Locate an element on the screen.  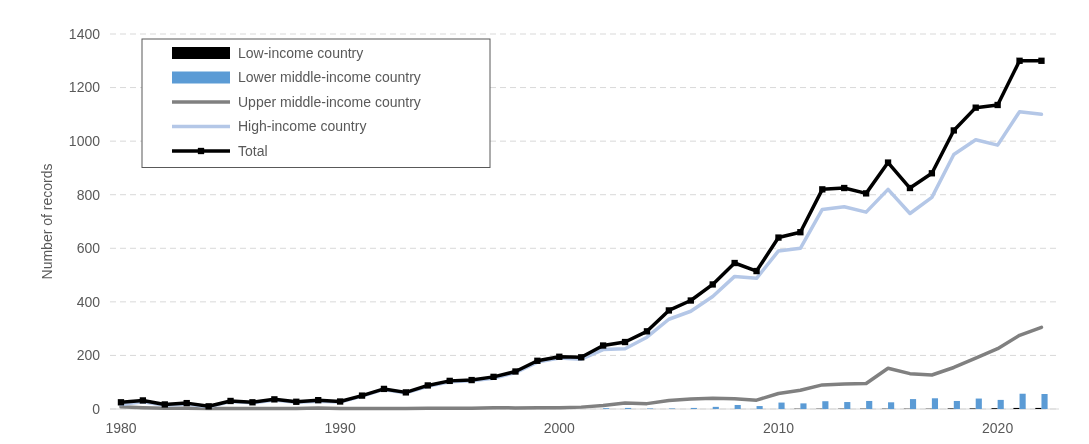
legend-label: Total is located at coordinates (253, 150).